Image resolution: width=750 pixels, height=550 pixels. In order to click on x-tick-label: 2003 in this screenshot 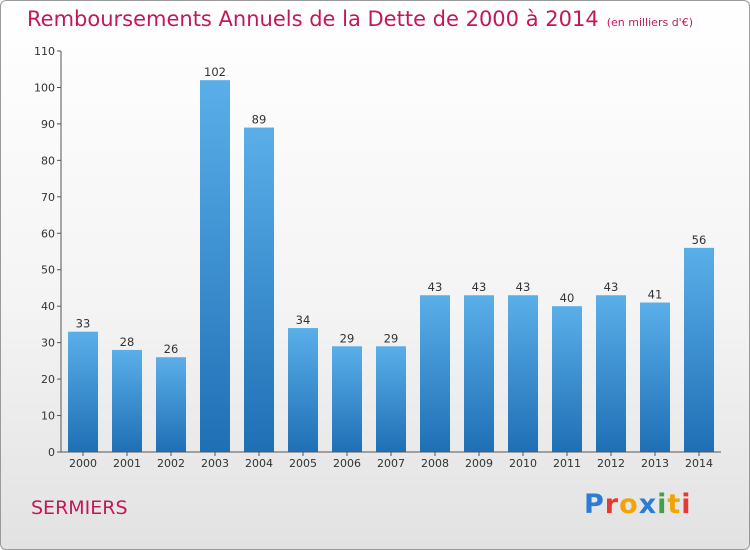, I will do `click(215, 463)`.